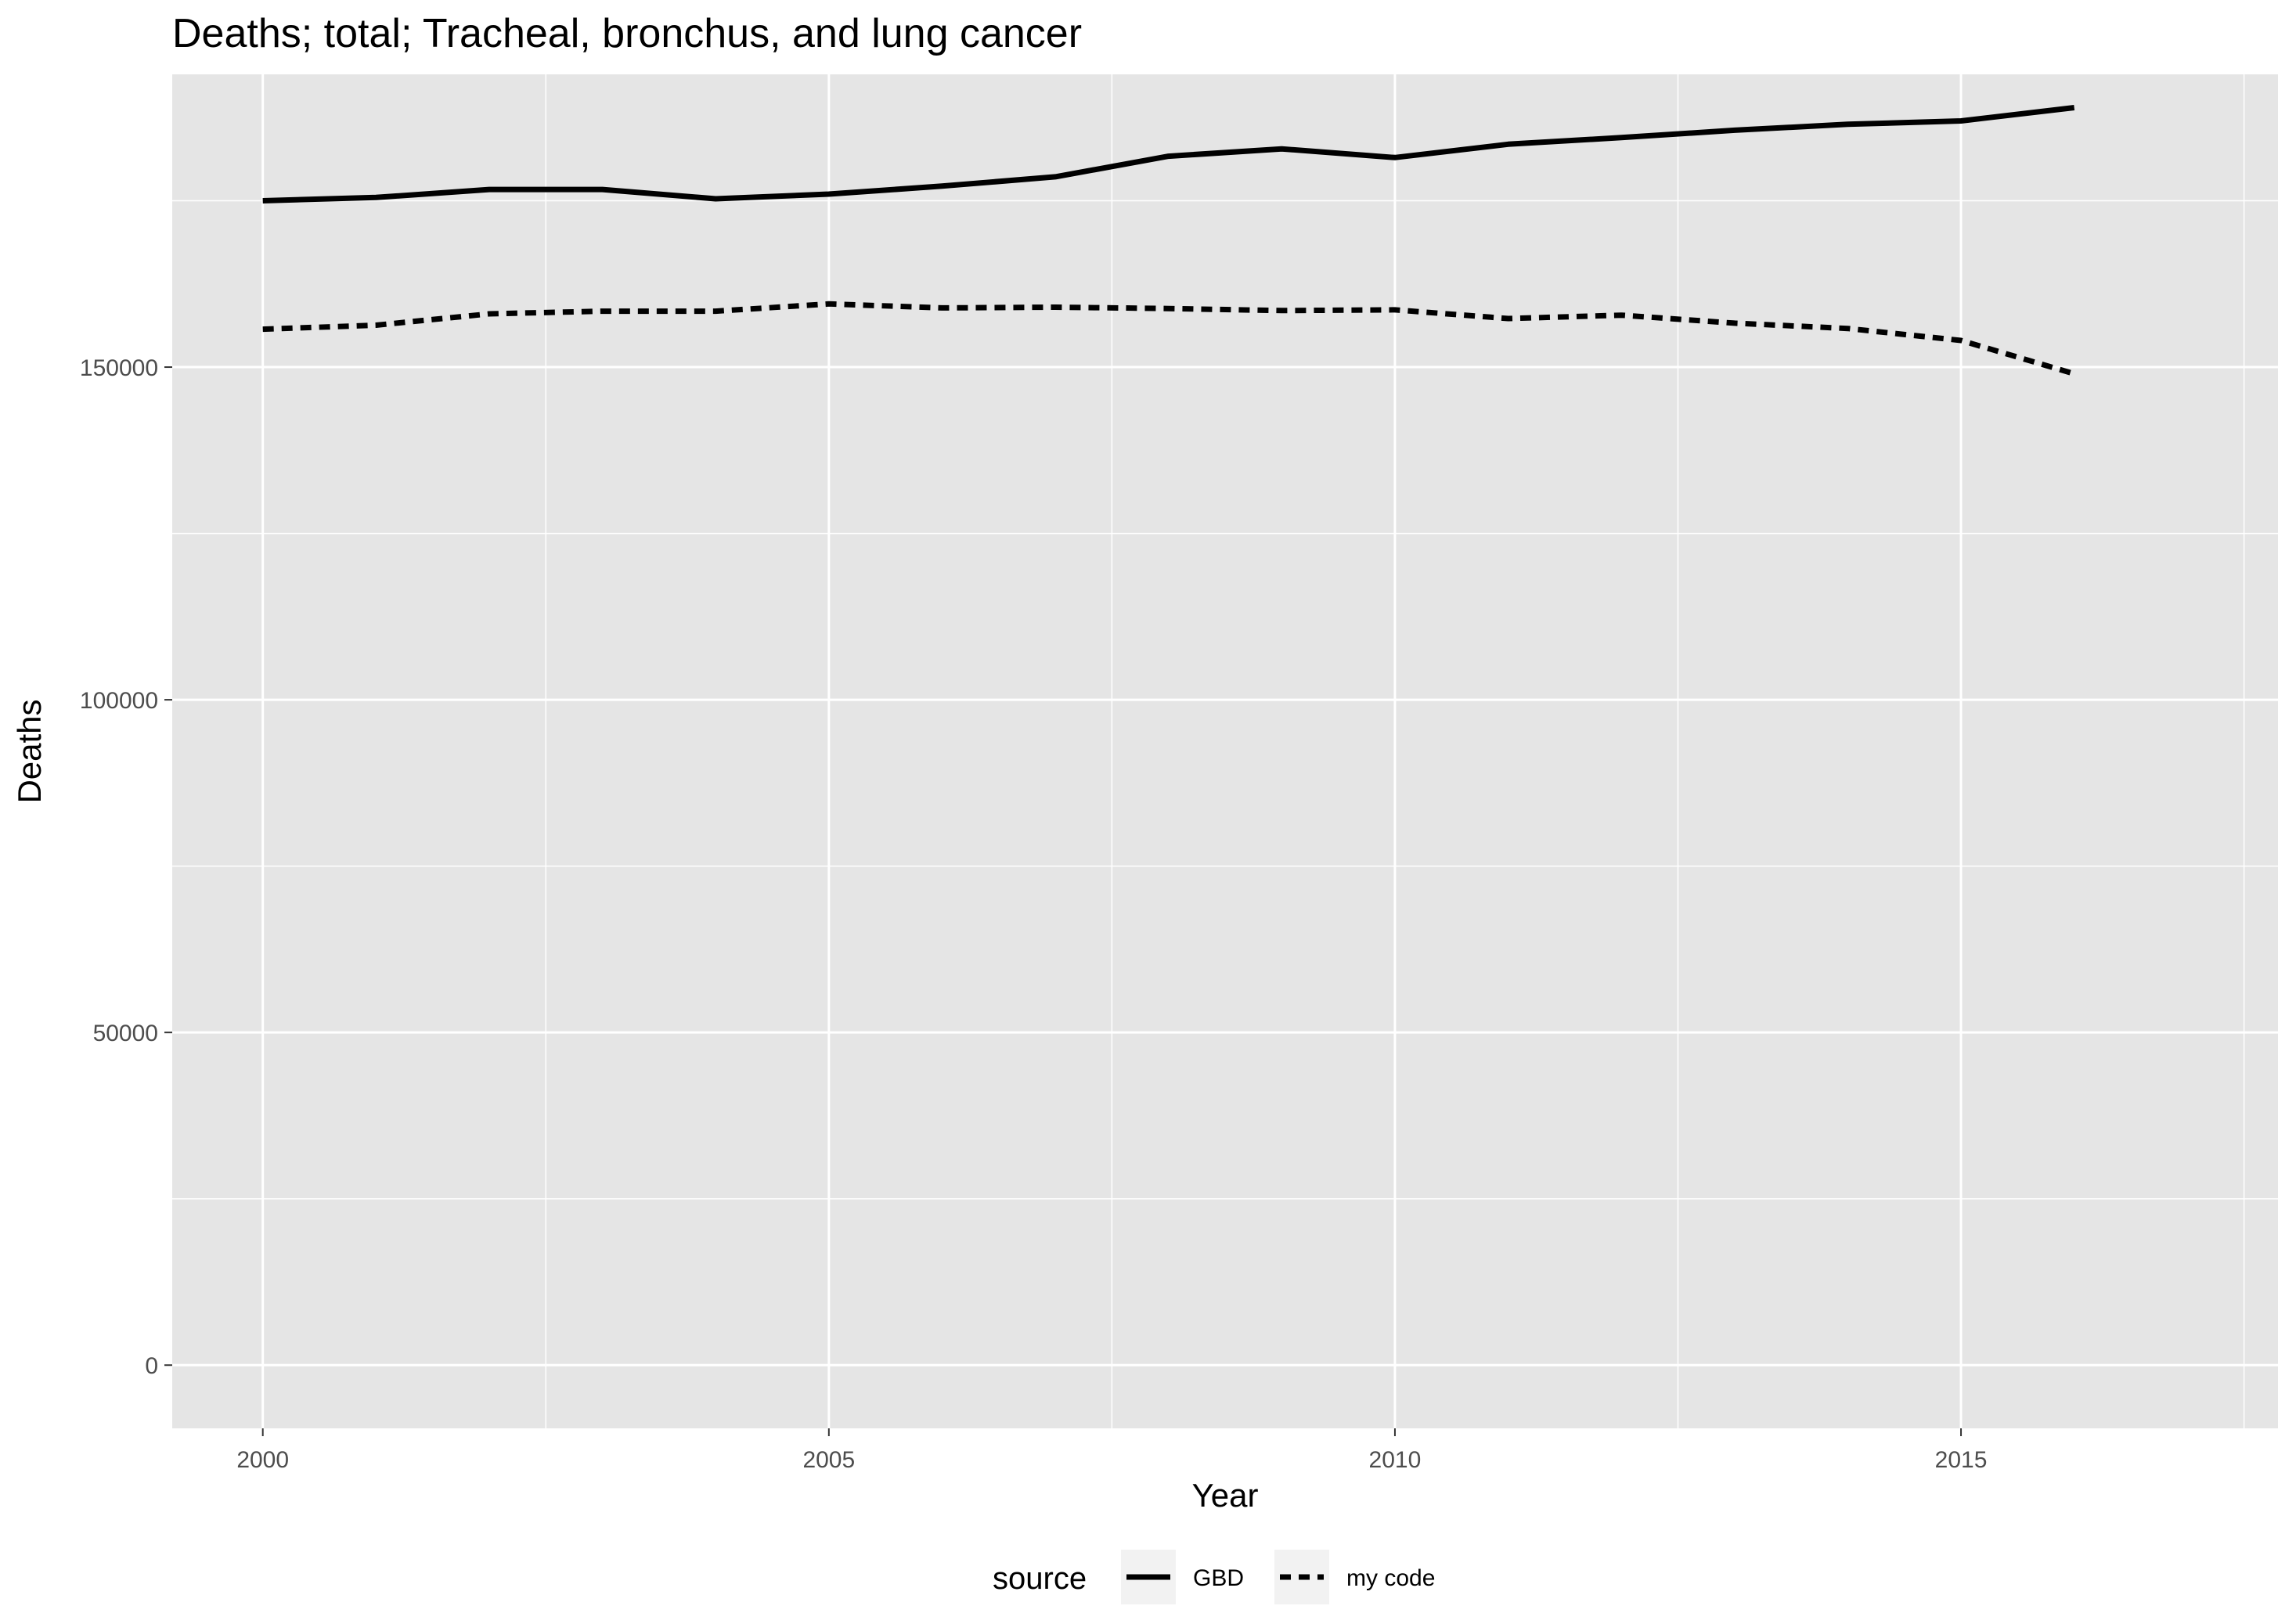 This screenshot has width=2296, height=1624. I want to click on x-tick-label: 2010, so click(1395, 1460).